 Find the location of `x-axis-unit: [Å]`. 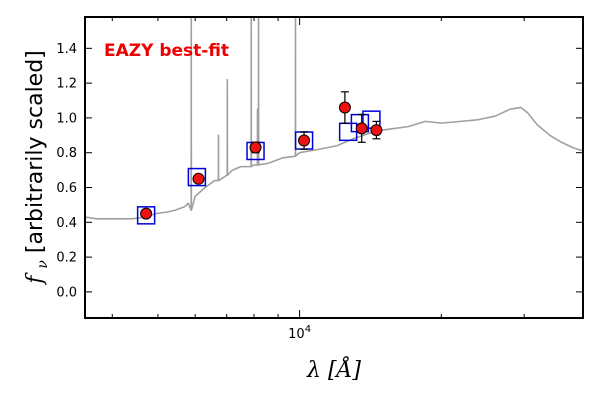

x-axis-unit: [Å] is located at coordinates (344, 369).